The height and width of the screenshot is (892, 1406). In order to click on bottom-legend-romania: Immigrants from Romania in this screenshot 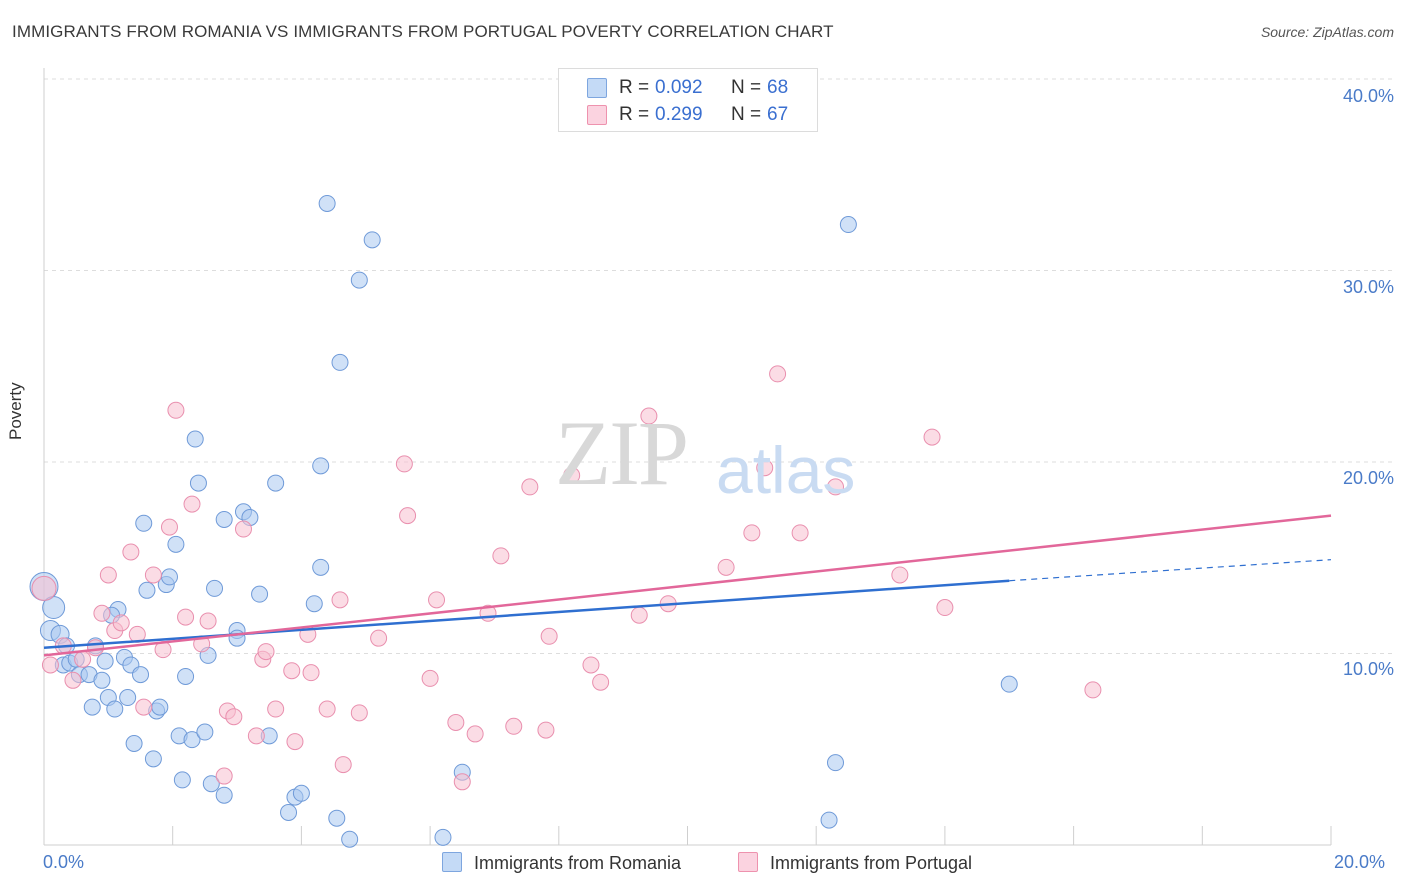, I will do `click(561, 863)`.